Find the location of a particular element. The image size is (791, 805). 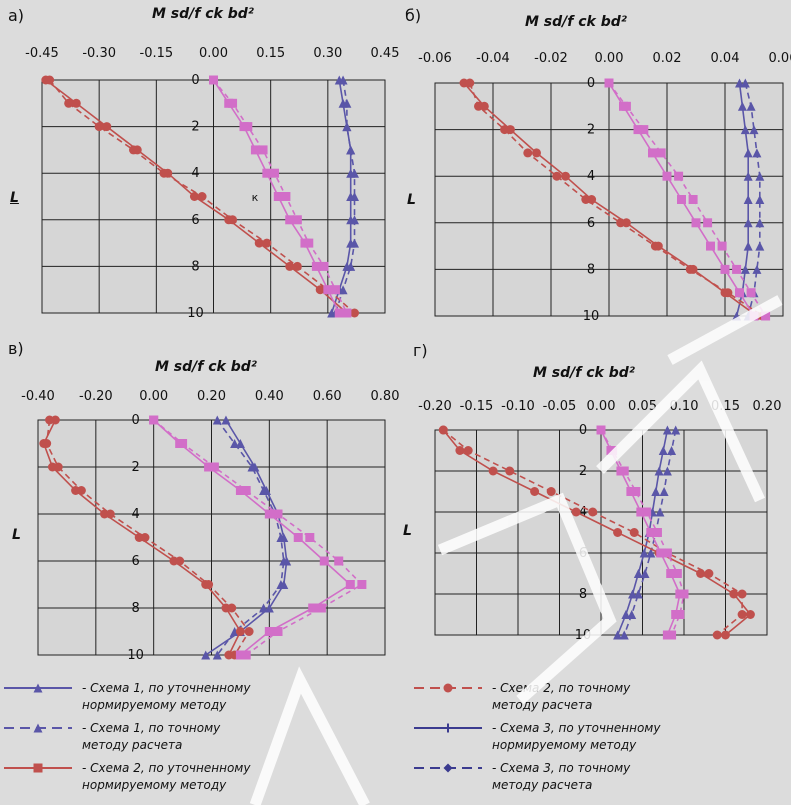

x-tick-label: 0.45 is located at coordinates (385, 53).